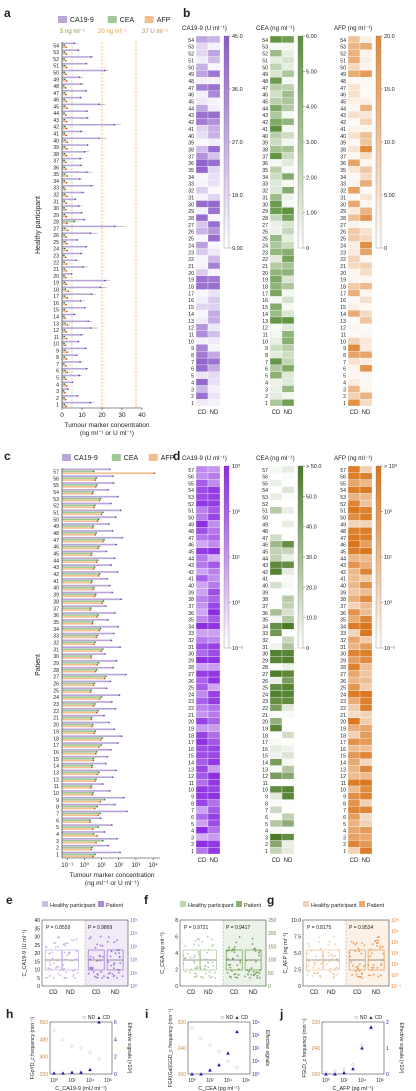 This screenshot has height=1091, width=416. I want to click on heatmap-row-label: 17, so click(191, 294).